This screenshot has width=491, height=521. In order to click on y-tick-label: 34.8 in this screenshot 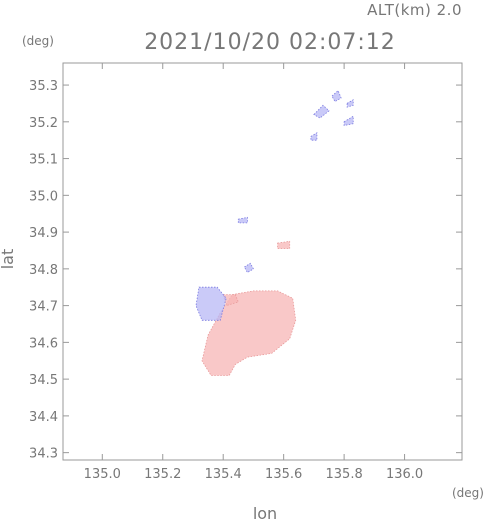, I will do `click(43, 270)`.